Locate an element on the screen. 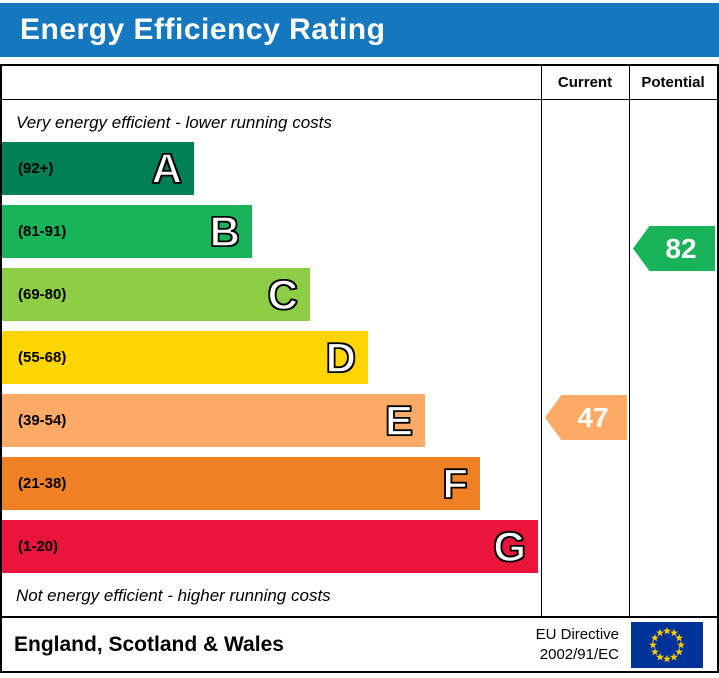  title-bar: Energy Efficiency Rating is located at coordinates (359, 30).